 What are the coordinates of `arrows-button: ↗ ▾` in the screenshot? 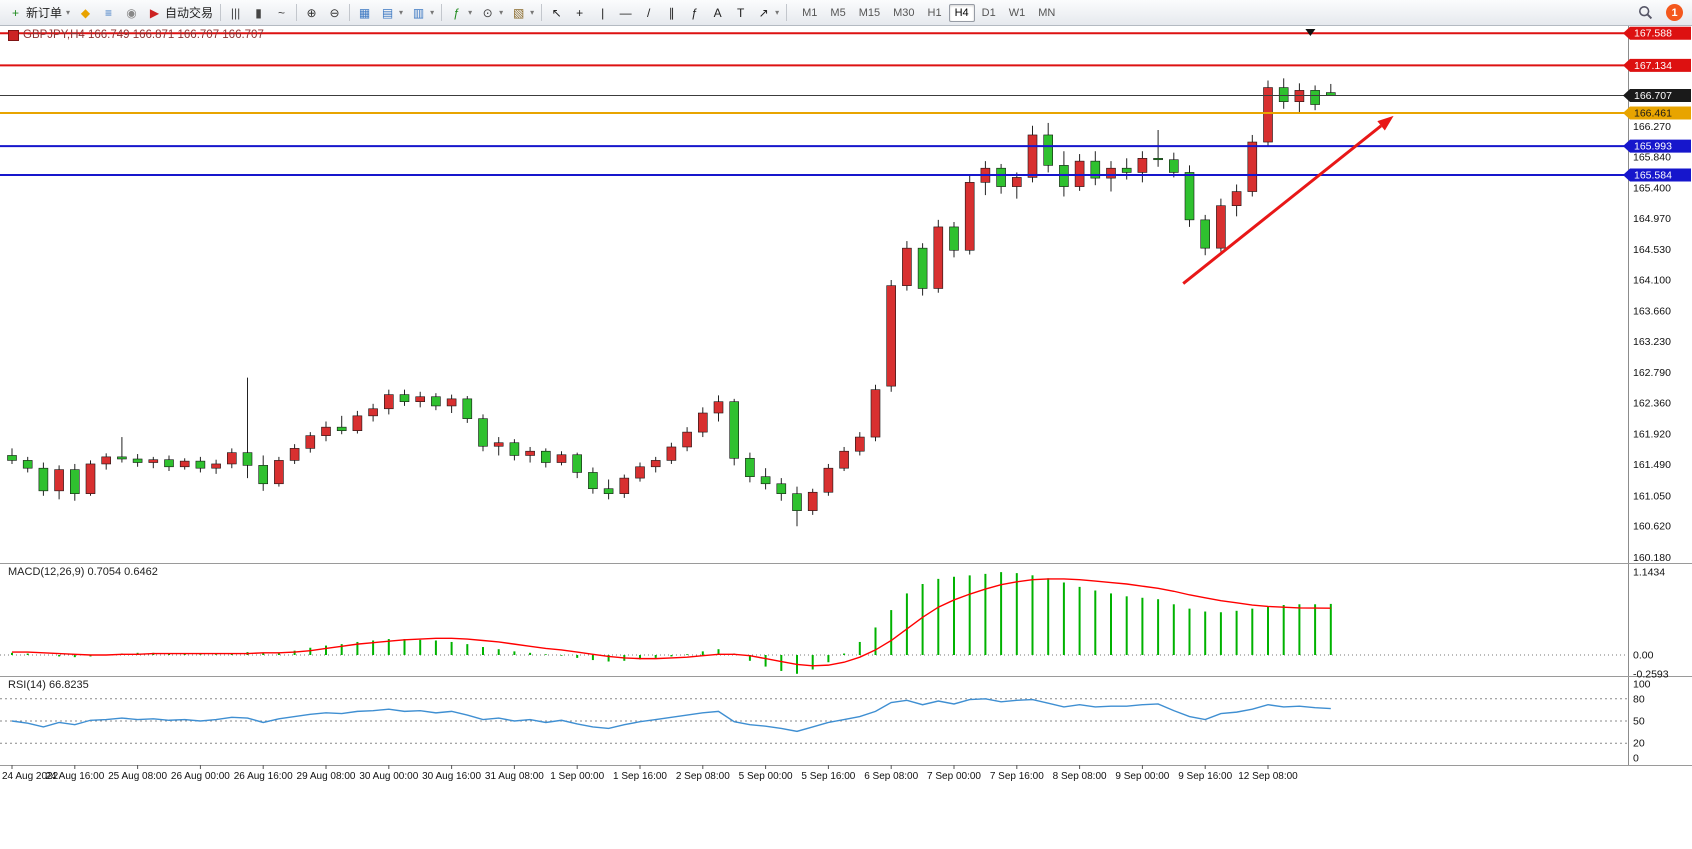 It's located at (767, 13).